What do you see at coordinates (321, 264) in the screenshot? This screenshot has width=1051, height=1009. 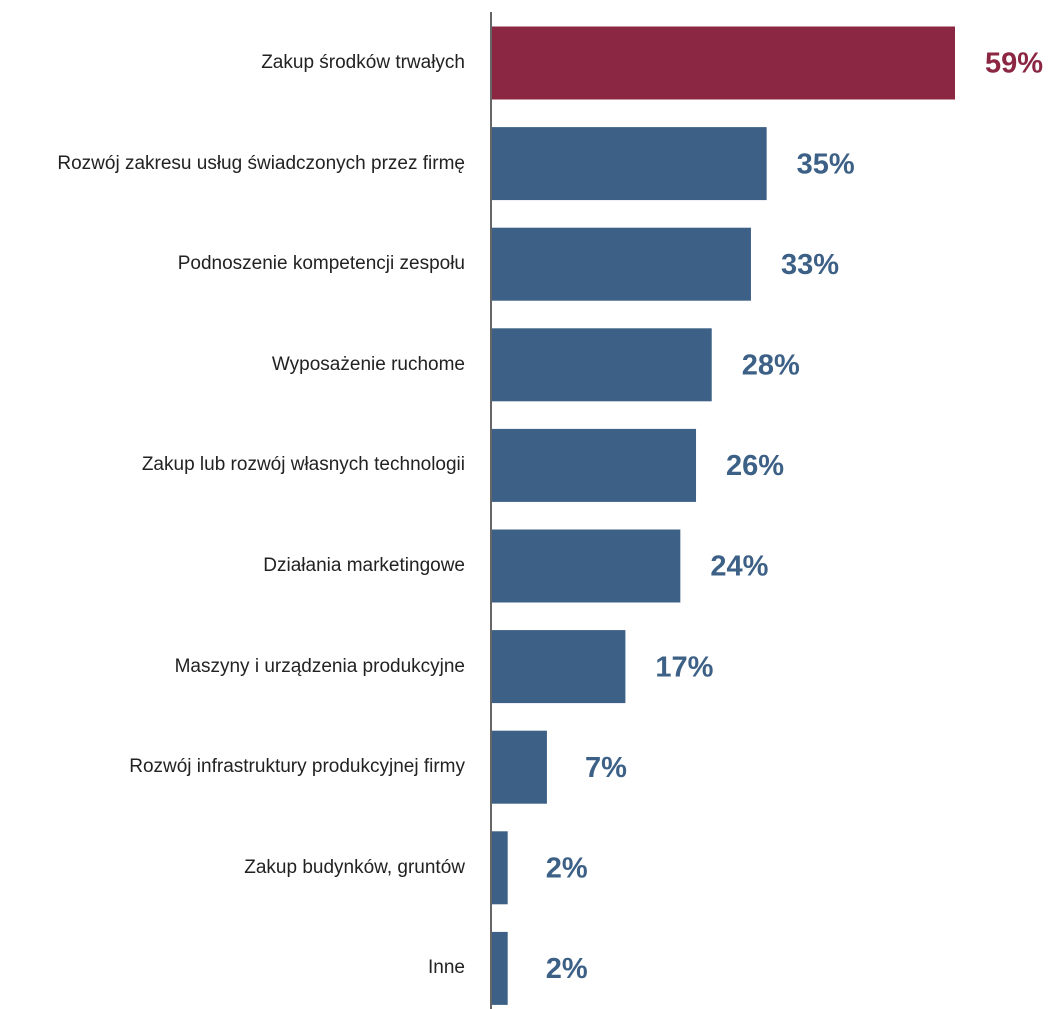 I see `category-label: Podnoszenie kompetencji zespołu` at bounding box center [321, 264].